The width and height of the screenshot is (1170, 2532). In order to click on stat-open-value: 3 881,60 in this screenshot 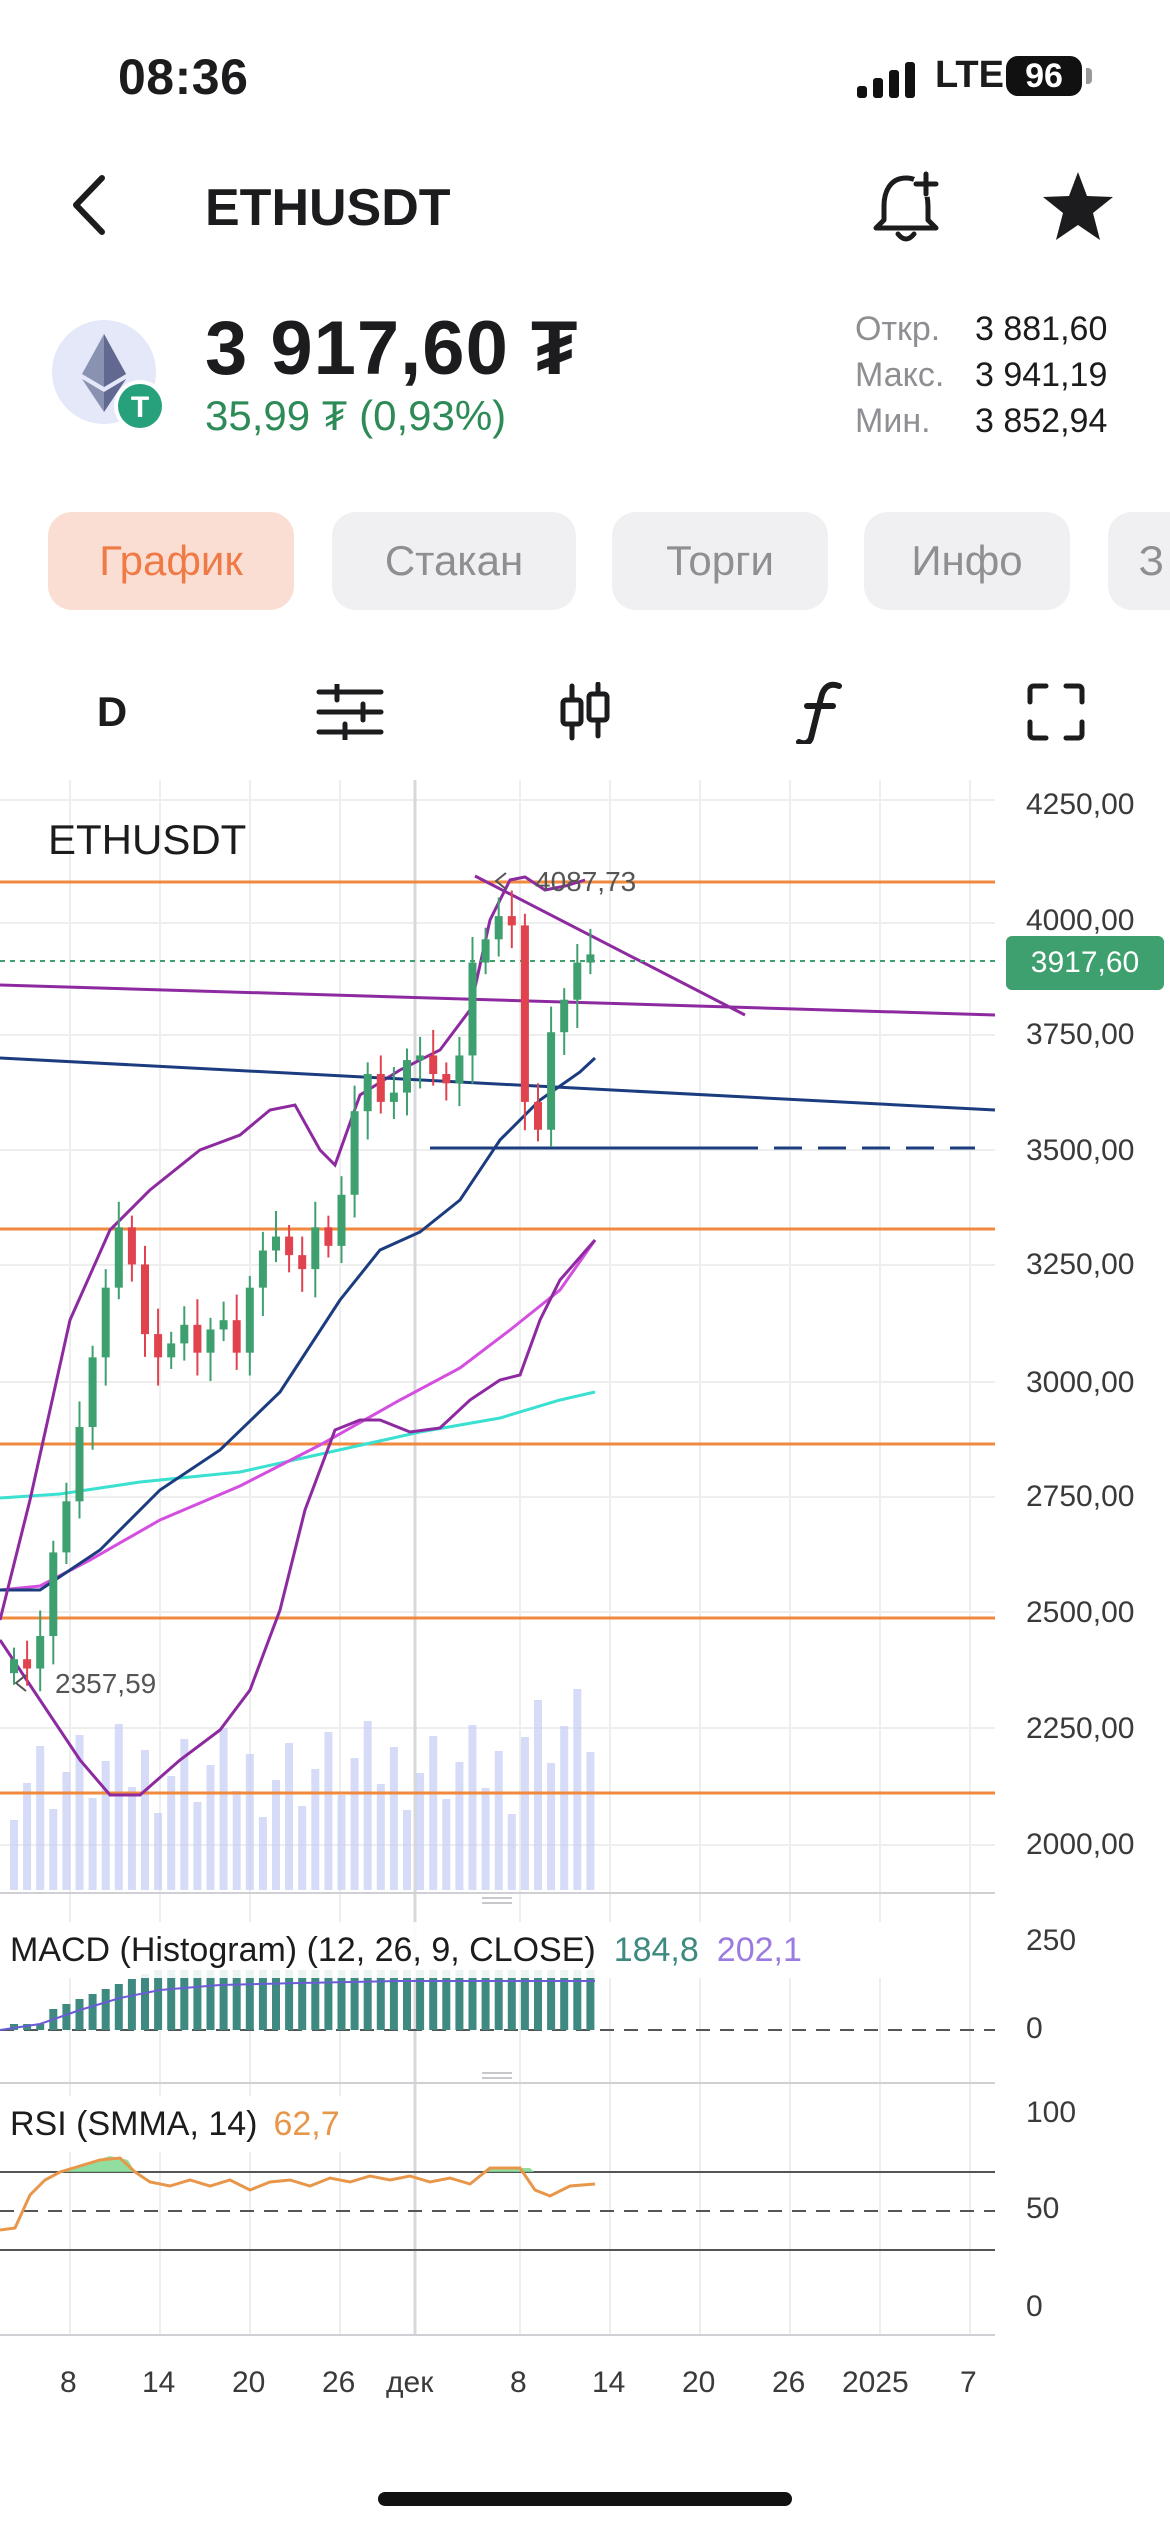, I will do `click(1041, 329)`.